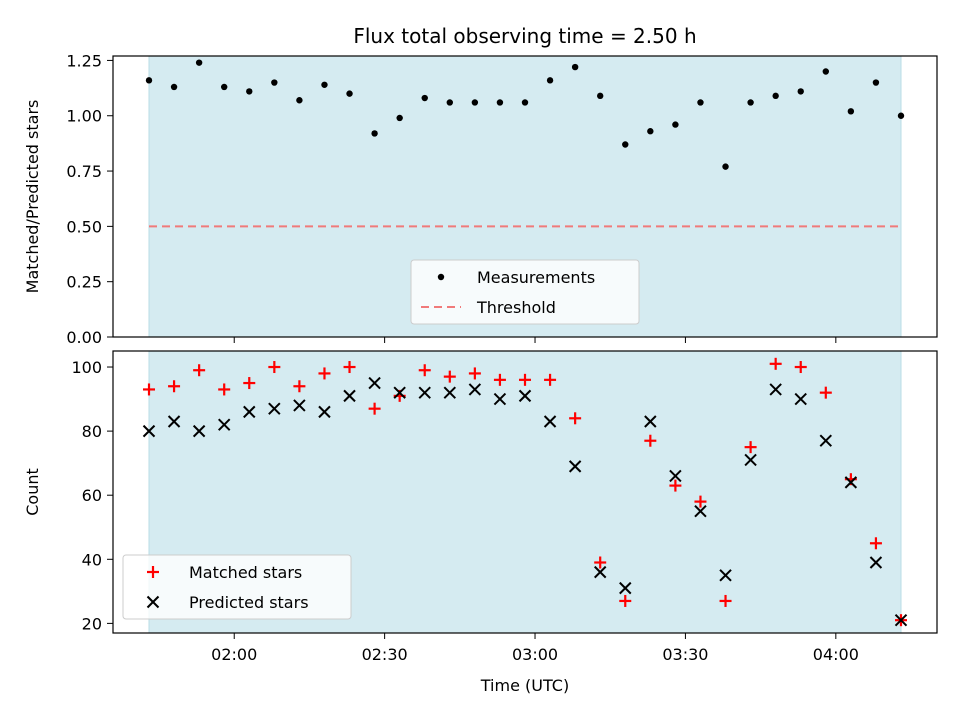 Image resolution: width=960 pixels, height=720 pixels. I want to click on legend-predicted-swatch, so click(153, 602).